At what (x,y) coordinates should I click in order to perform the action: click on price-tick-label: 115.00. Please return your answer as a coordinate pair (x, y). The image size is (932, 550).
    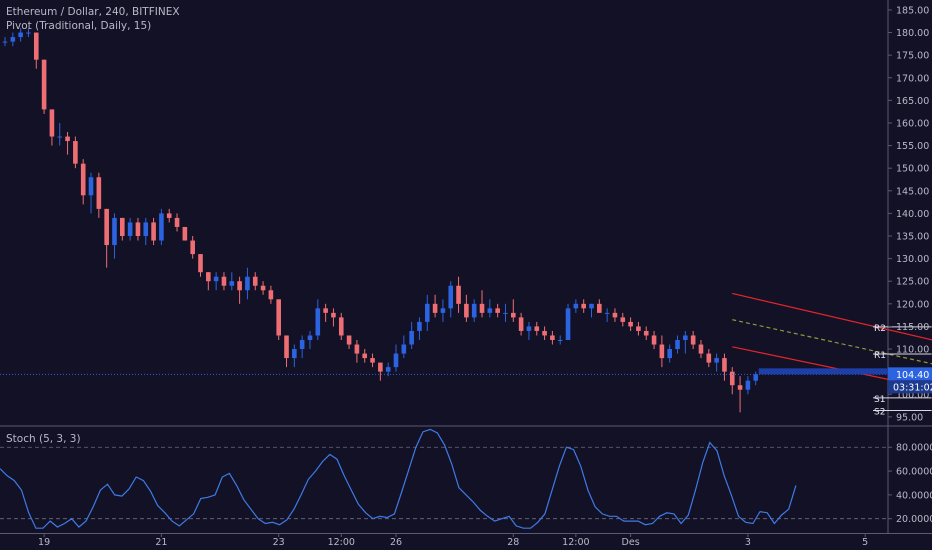
    Looking at the image, I should click on (912, 327).